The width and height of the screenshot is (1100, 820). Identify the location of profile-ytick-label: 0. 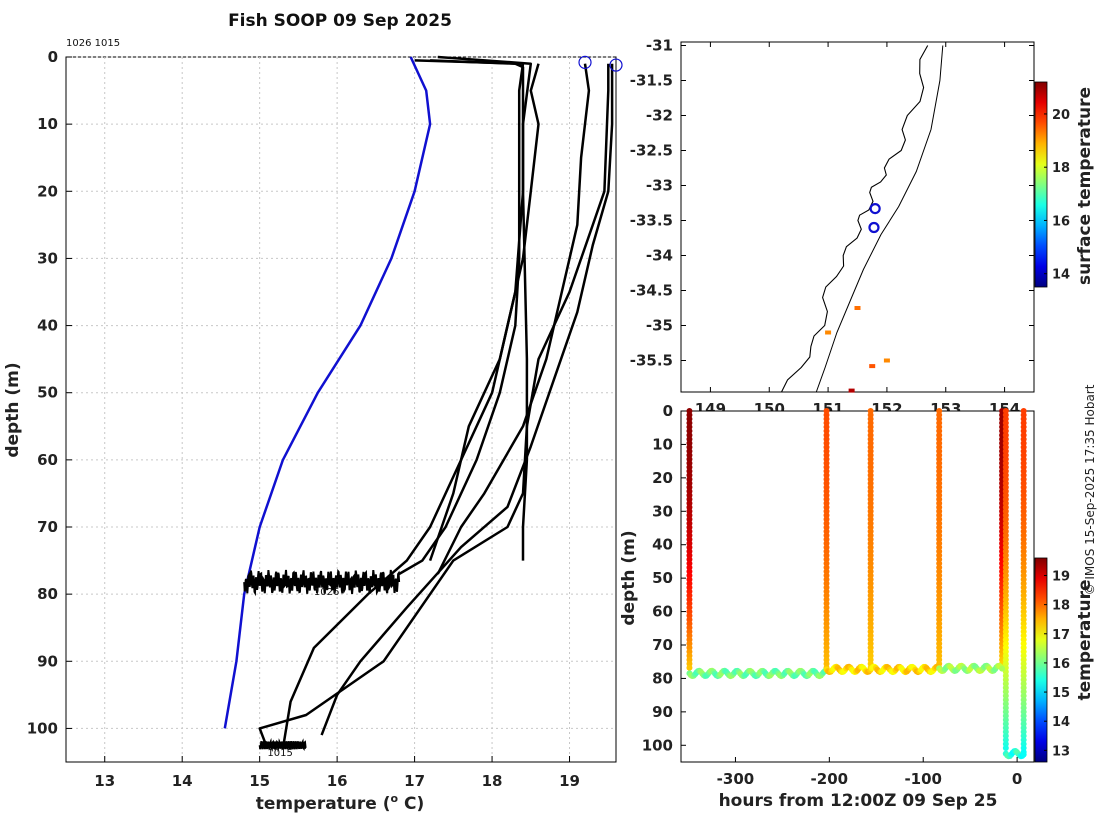
(53, 57).